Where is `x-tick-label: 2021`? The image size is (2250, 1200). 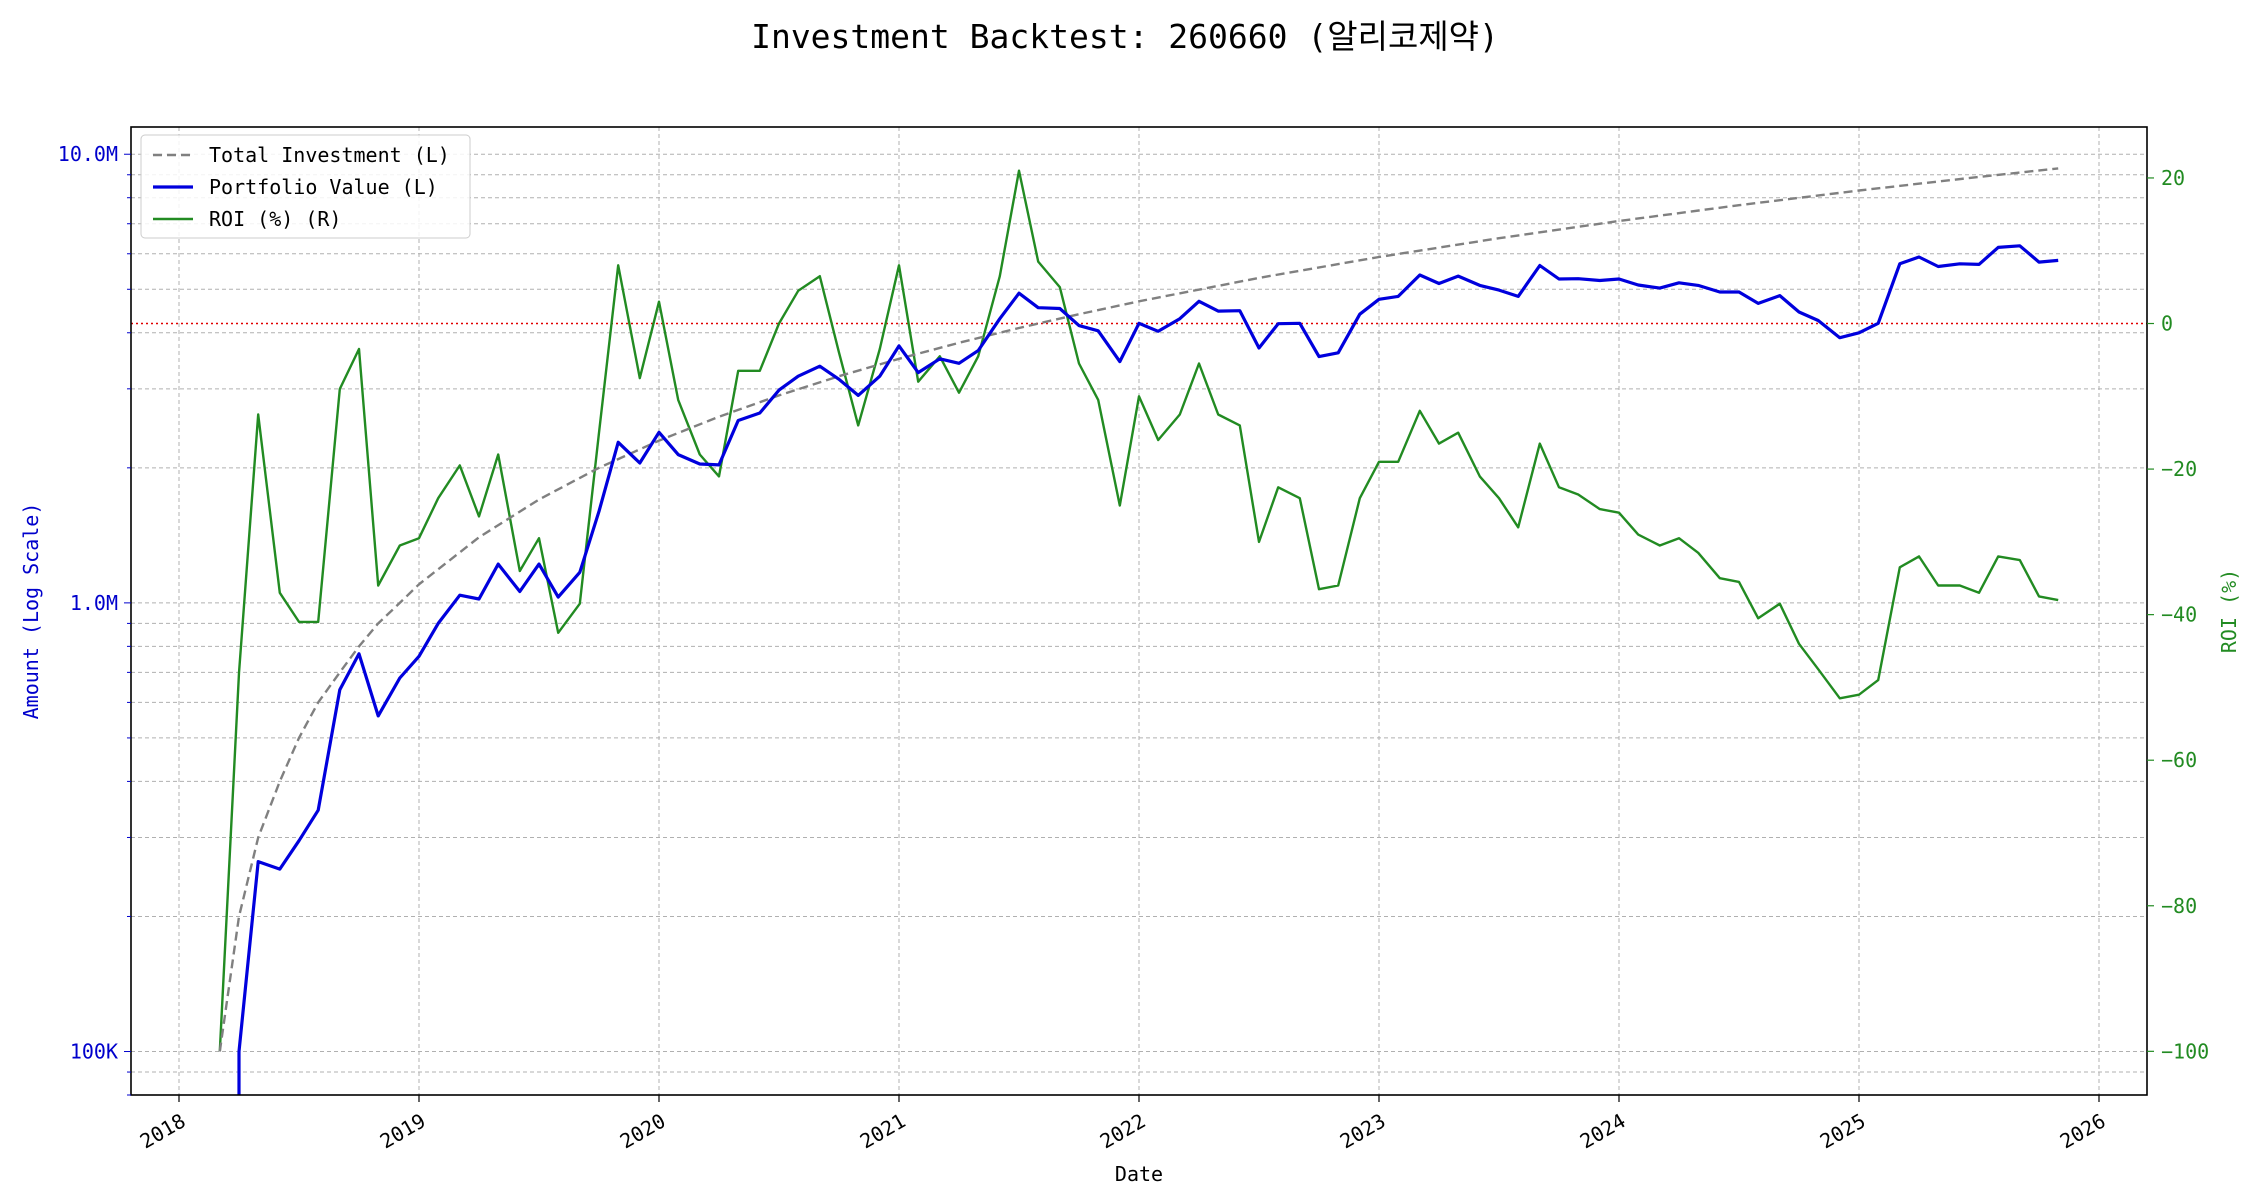 x-tick-label: 2021 is located at coordinates (883, 1131).